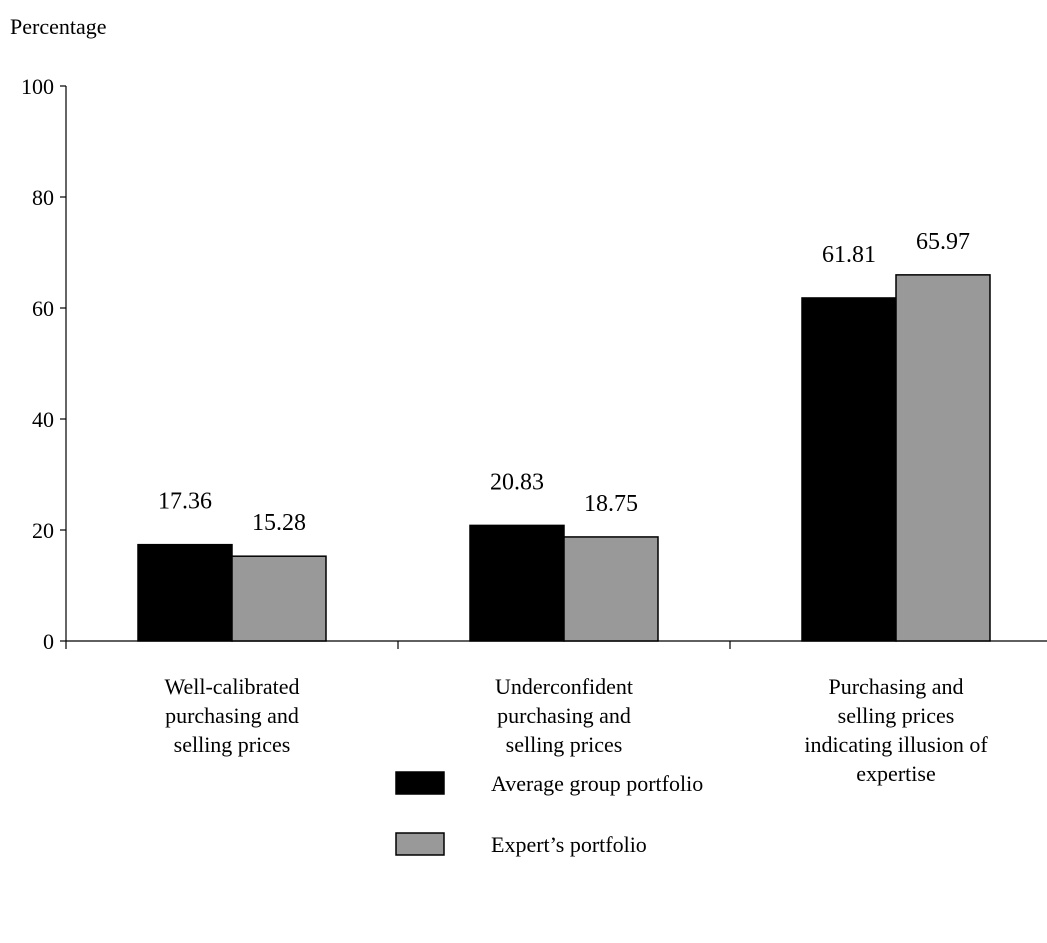  Describe the element at coordinates (564, 686) in the screenshot. I see `category-label-line: Underconfident` at that location.